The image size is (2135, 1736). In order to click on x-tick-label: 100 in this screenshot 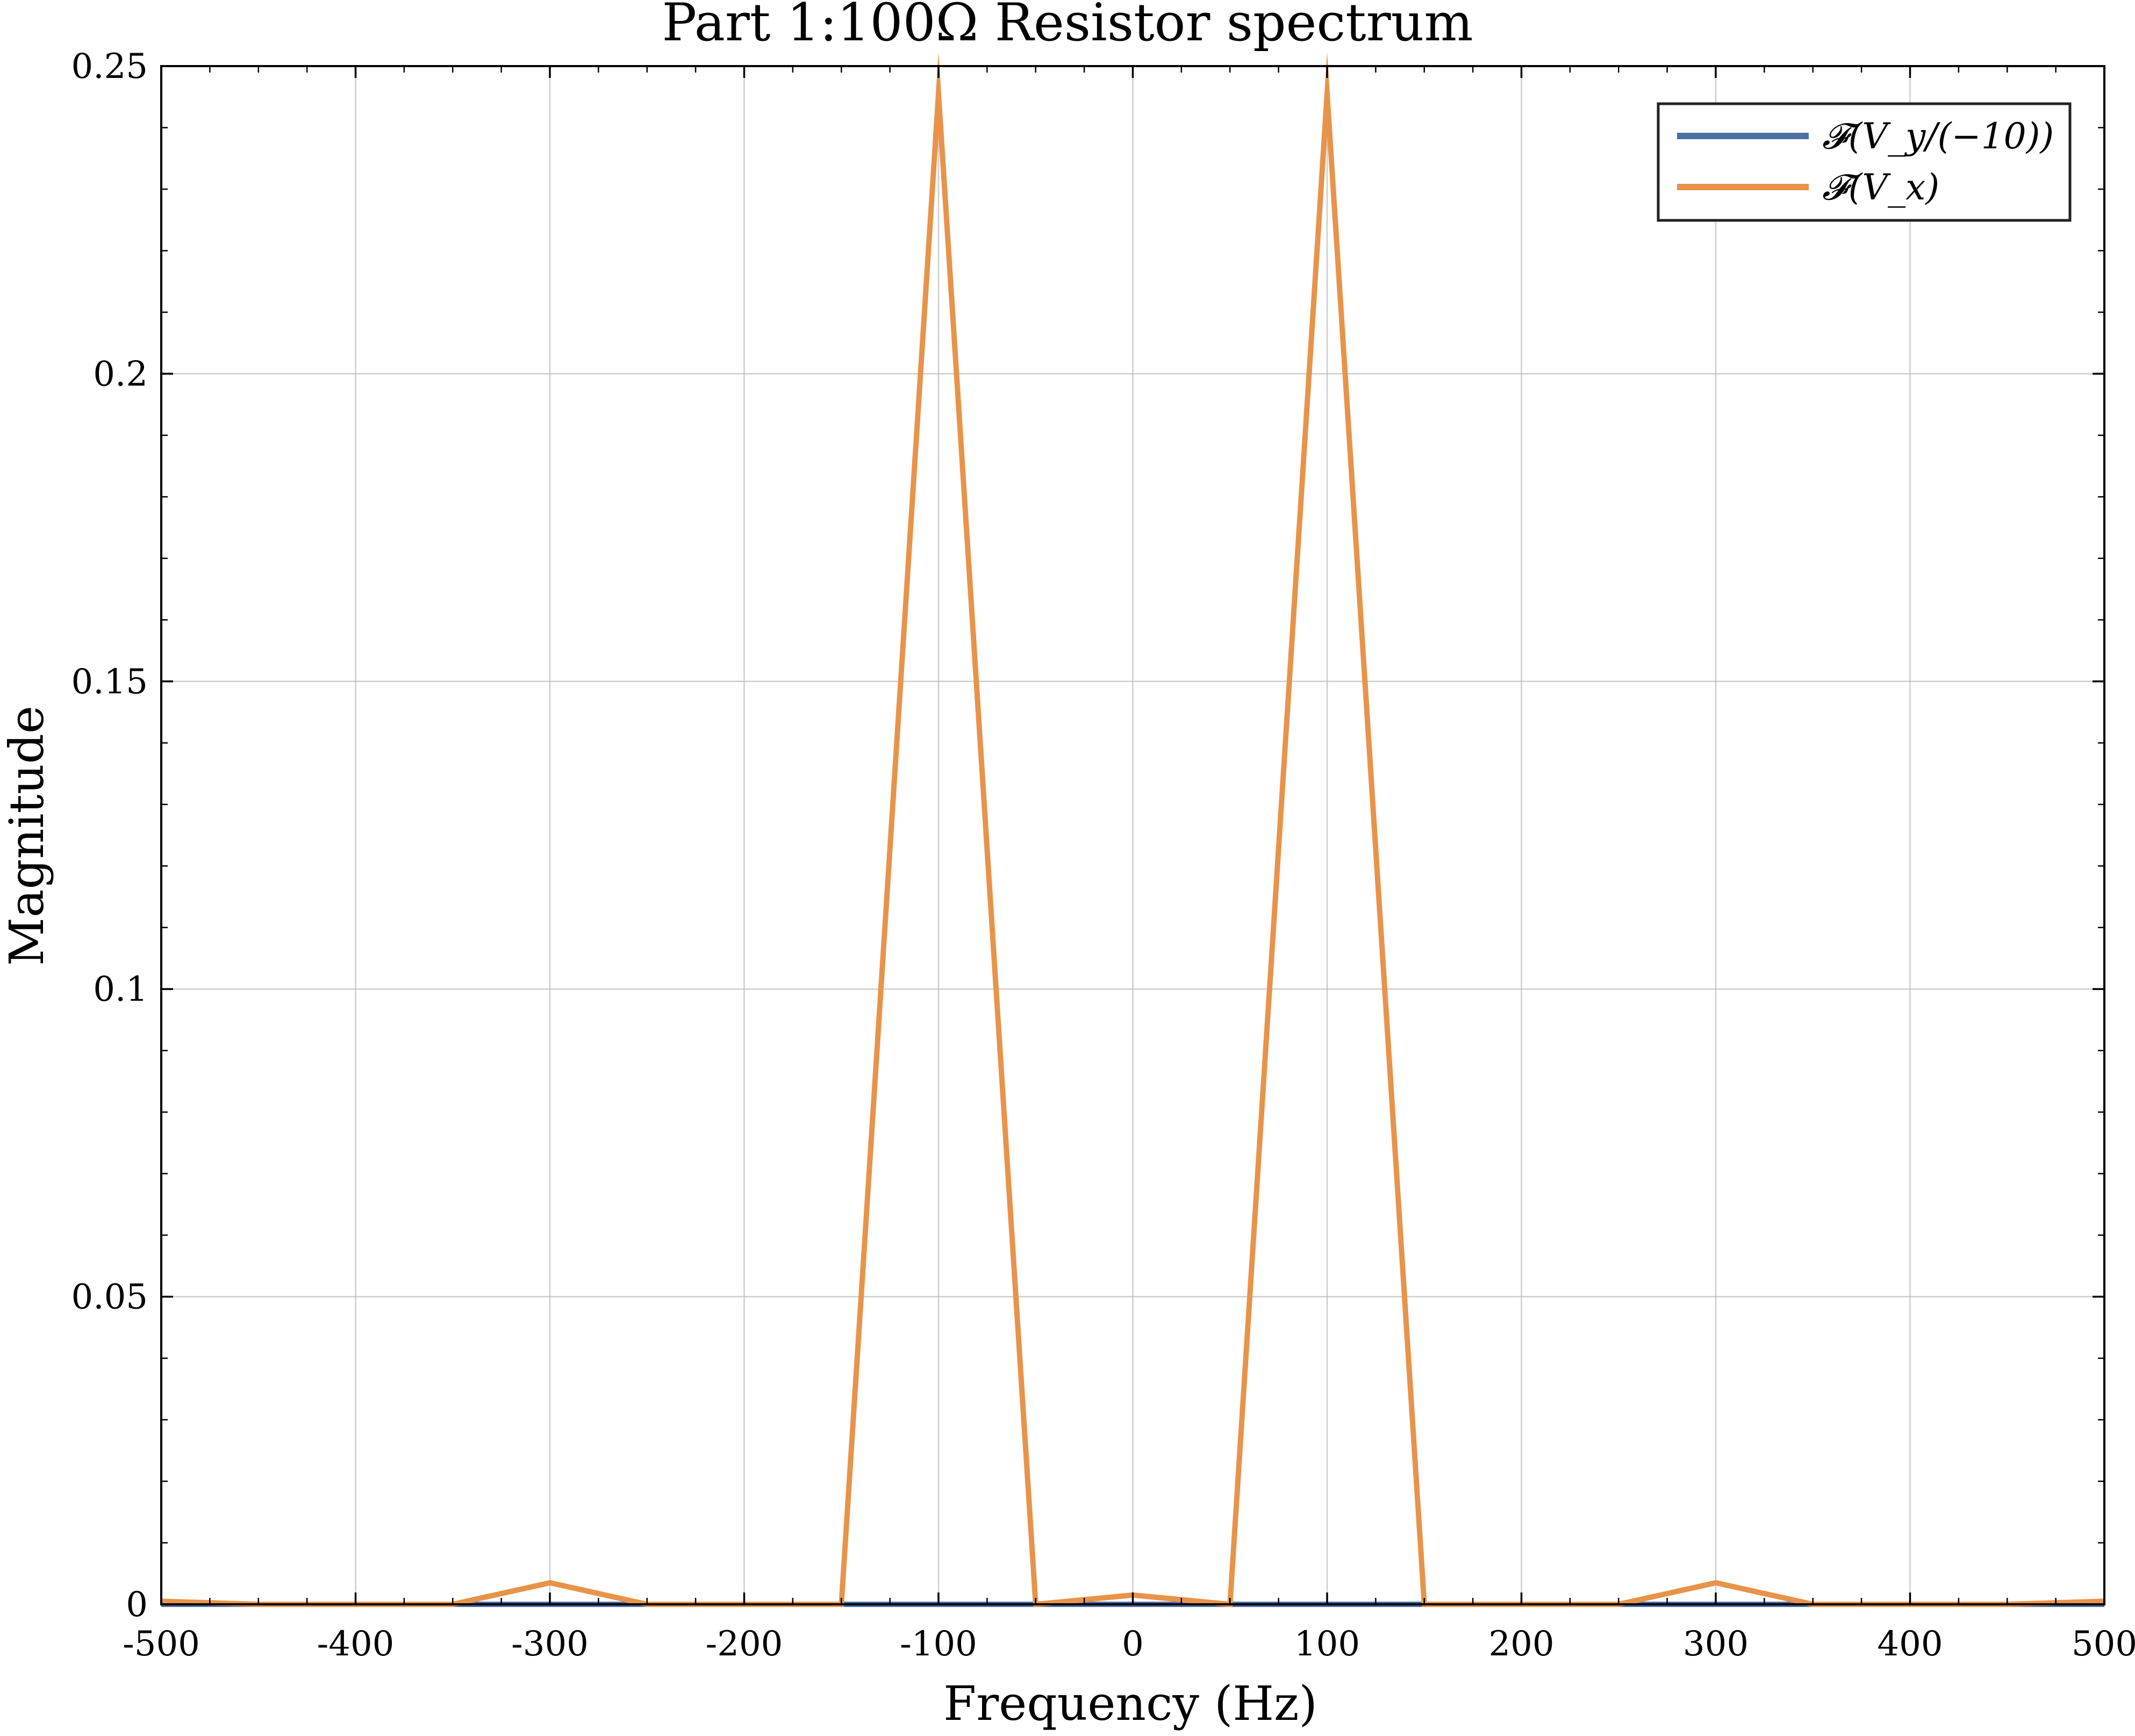, I will do `click(1327, 1644)`.